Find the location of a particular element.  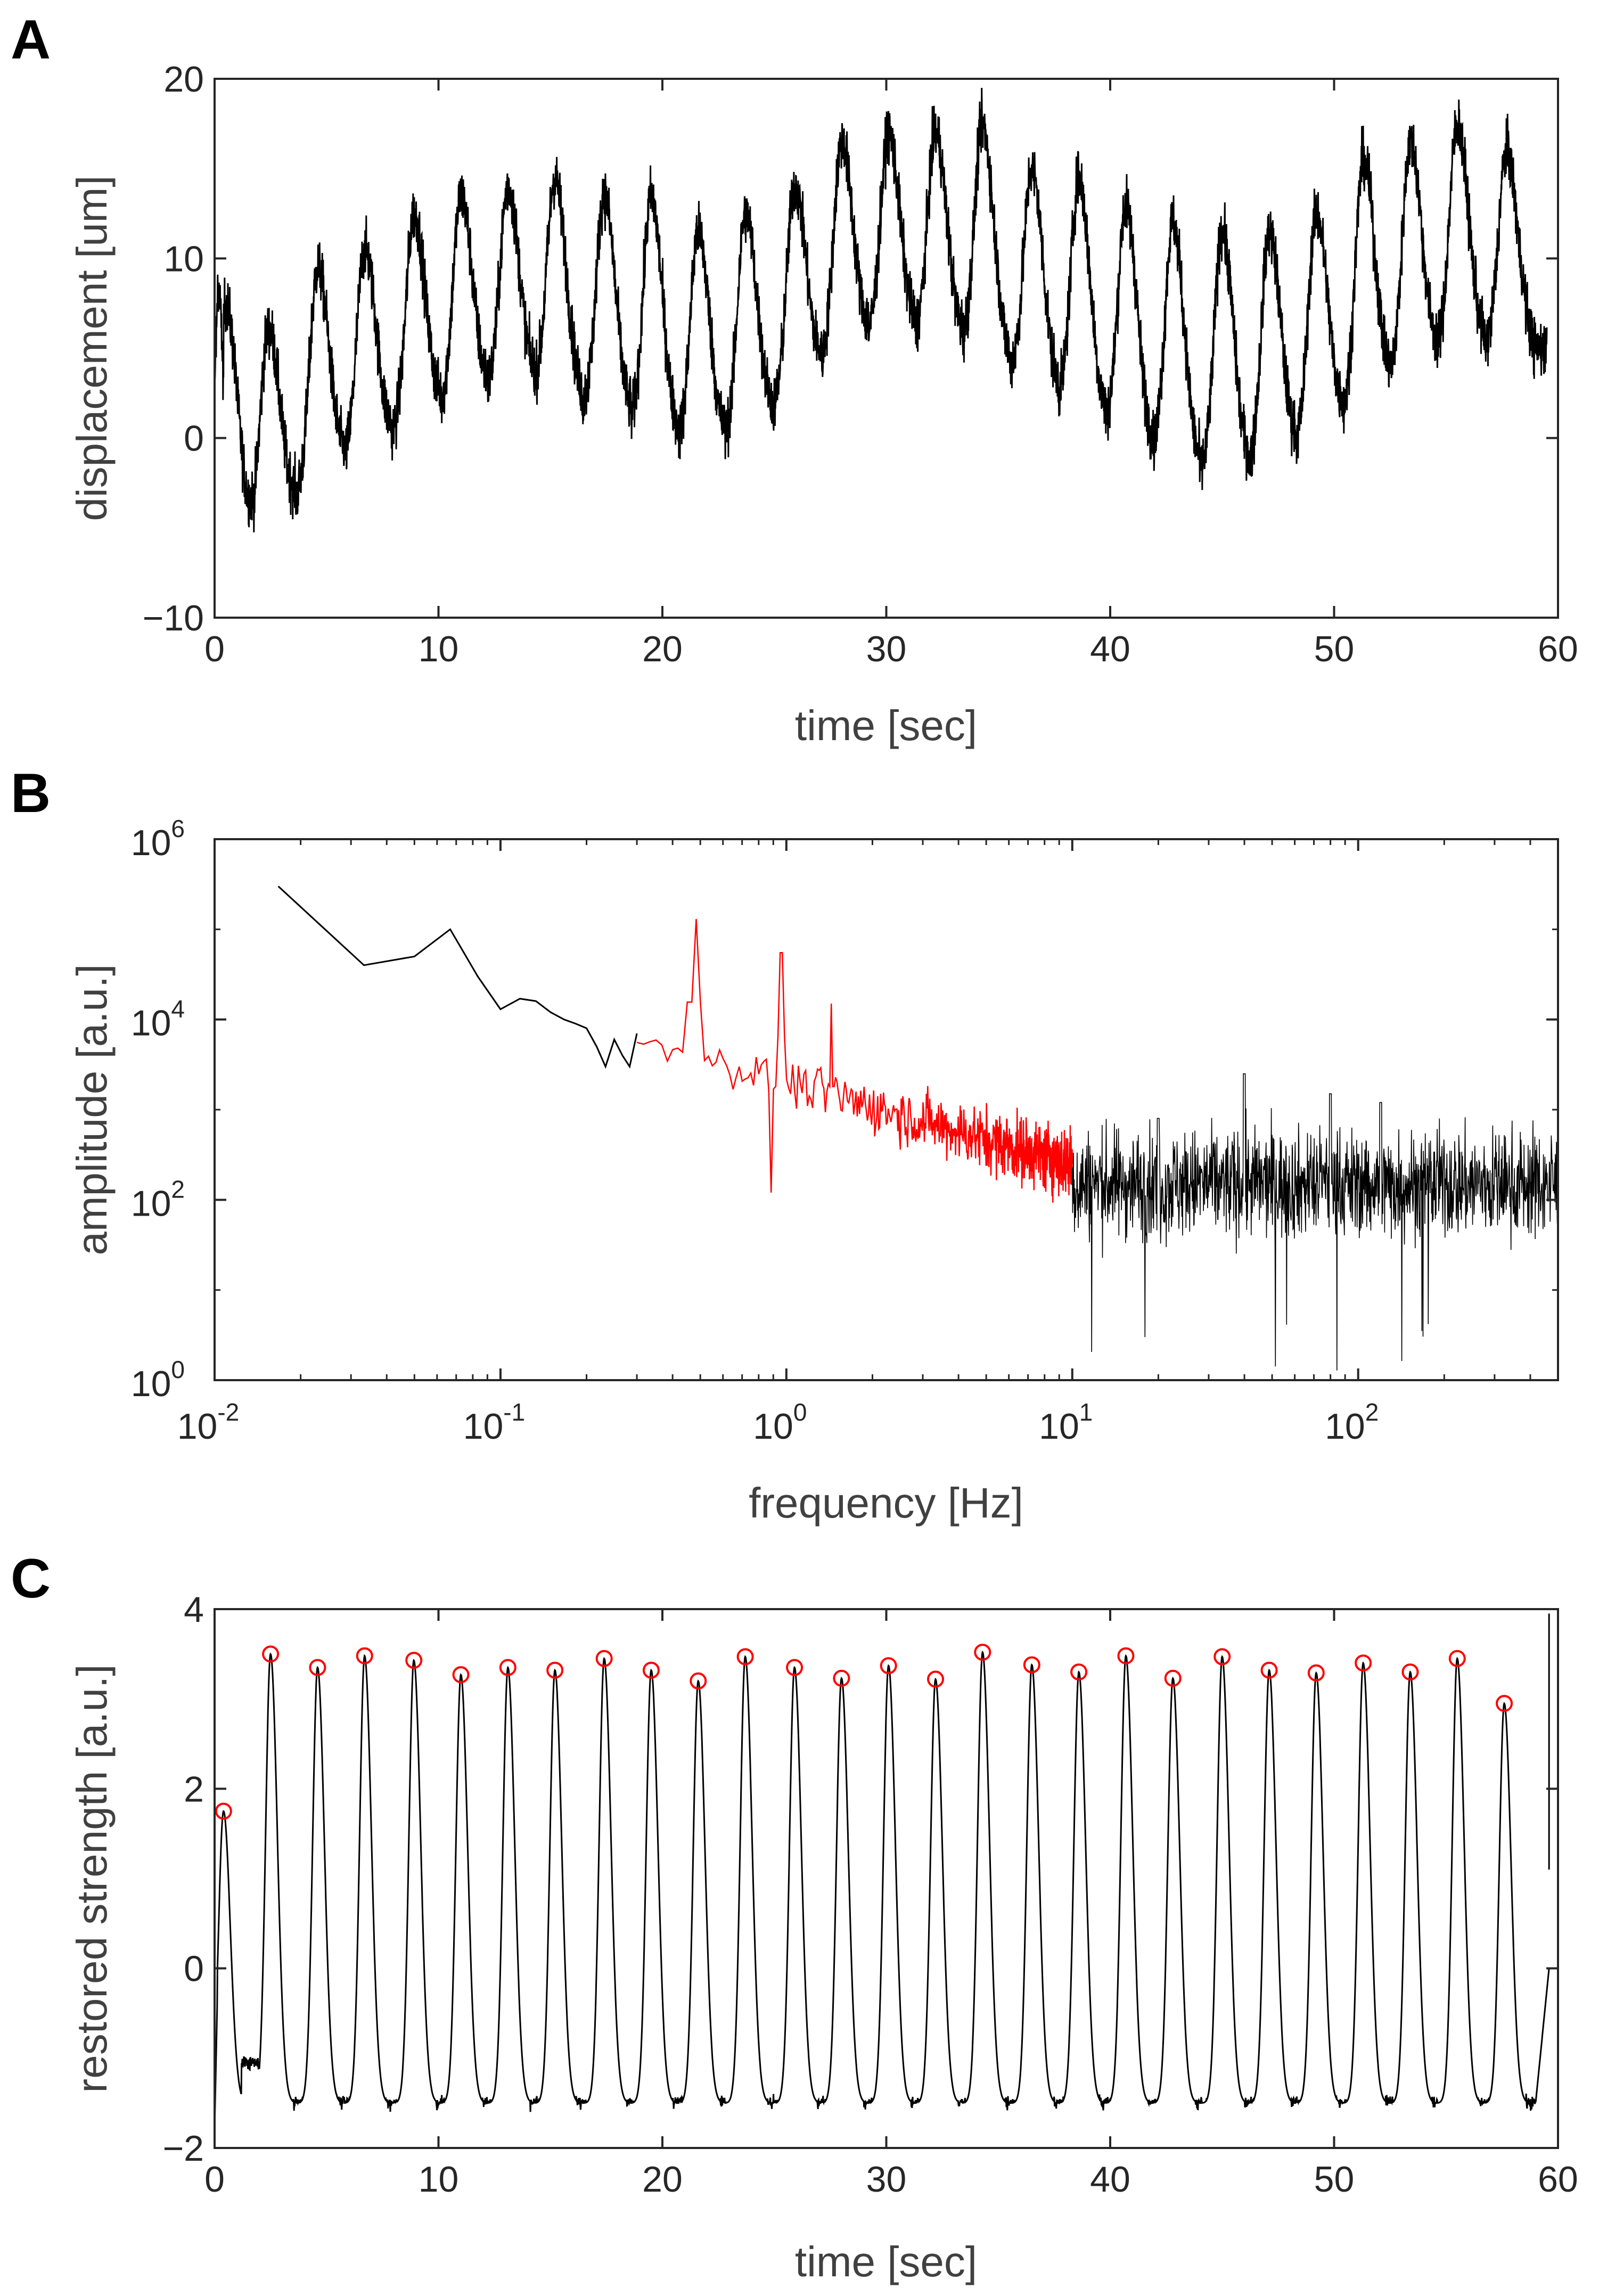

b-y-tick-label: 10⁴ is located at coordinates (158, 1019).